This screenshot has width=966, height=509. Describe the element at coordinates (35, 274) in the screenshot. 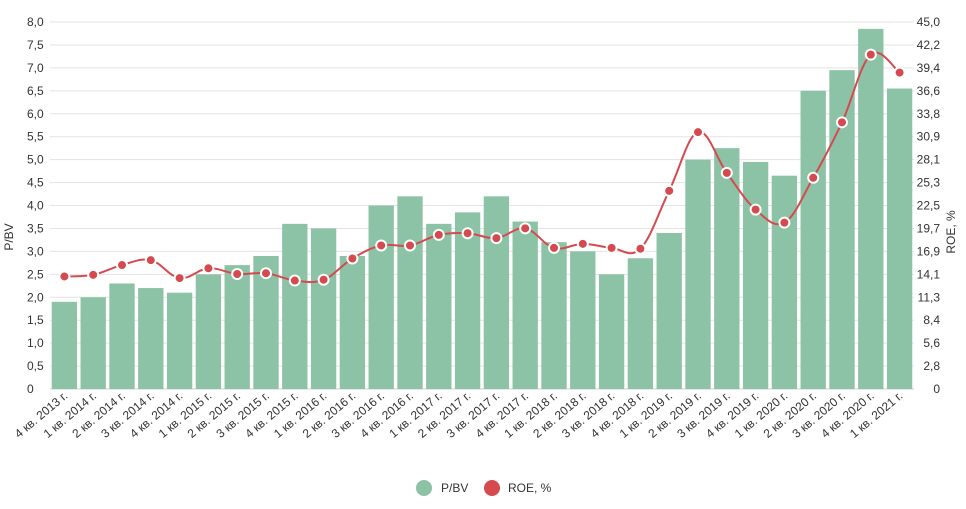

I see `left-tick-label: 2,5` at that location.